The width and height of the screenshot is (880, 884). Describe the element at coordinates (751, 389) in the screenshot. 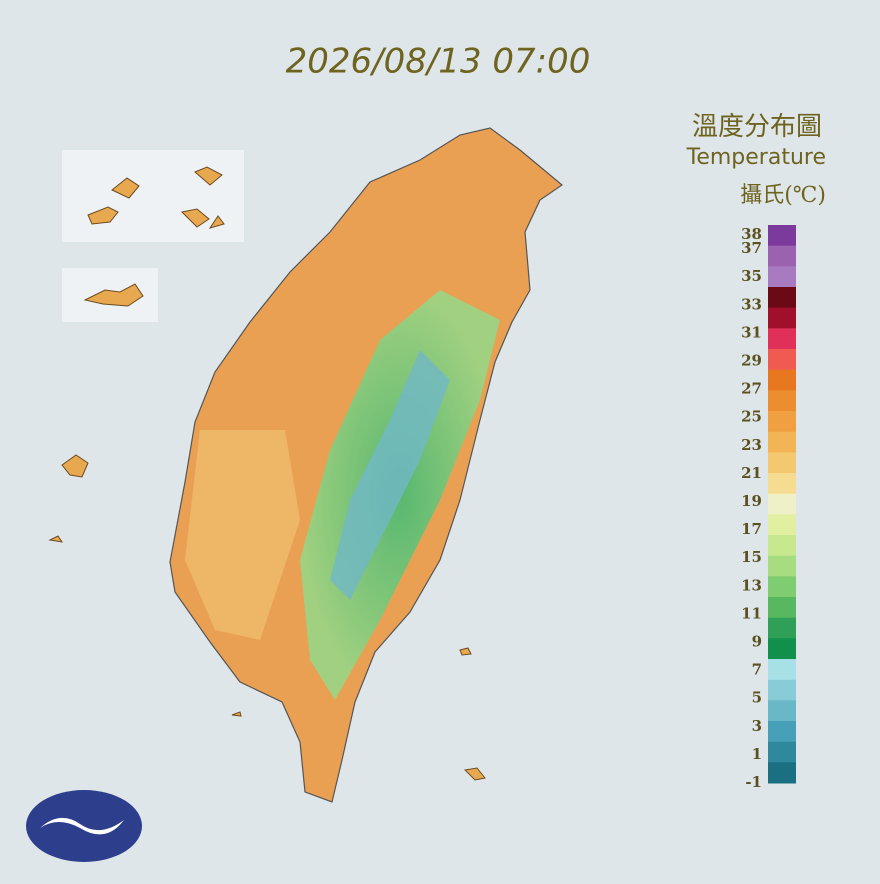

I see `legend-tick-label: 27` at that location.